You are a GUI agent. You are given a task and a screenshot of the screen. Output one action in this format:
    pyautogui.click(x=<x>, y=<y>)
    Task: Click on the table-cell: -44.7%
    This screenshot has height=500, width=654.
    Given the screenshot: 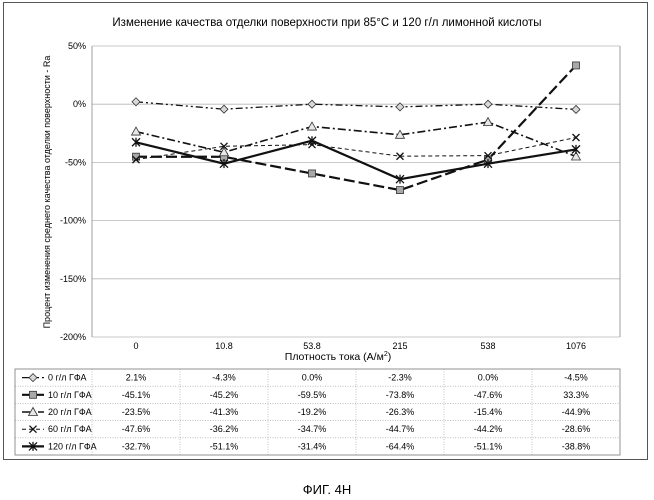 What is the action you would take?
    pyautogui.click(x=400, y=429)
    